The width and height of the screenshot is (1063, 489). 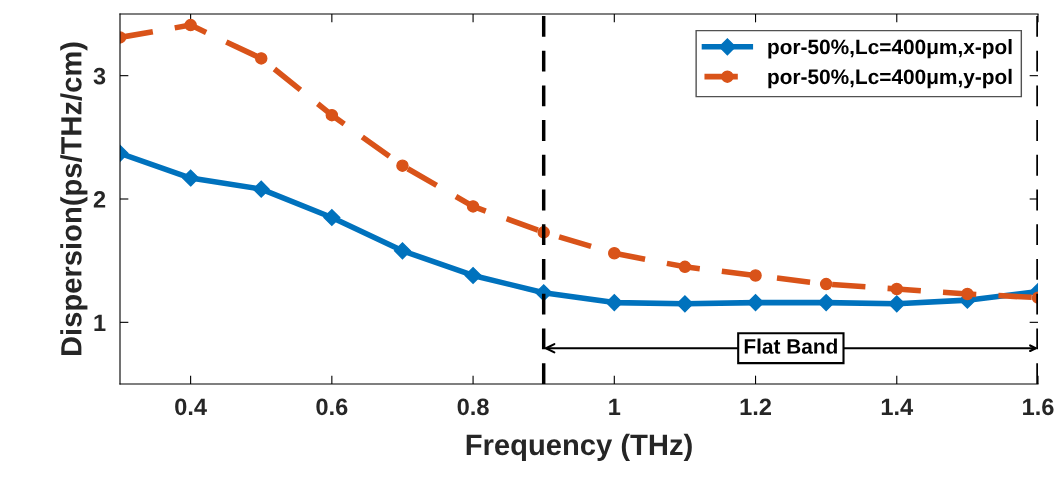 I want to click on x-tick-label: 0.4, so click(x=191, y=407).